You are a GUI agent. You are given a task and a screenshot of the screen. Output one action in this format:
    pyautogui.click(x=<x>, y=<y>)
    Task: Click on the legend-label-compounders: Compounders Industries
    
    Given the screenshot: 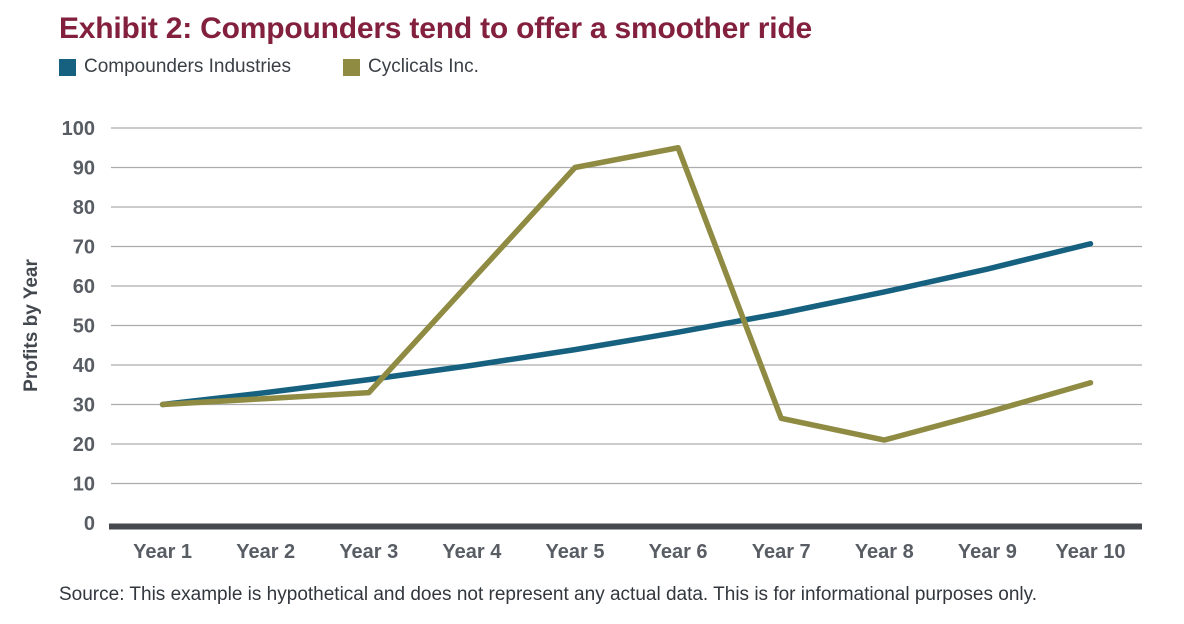 What is the action you would take?
    pyautogui.click(x=187, y=66)
    